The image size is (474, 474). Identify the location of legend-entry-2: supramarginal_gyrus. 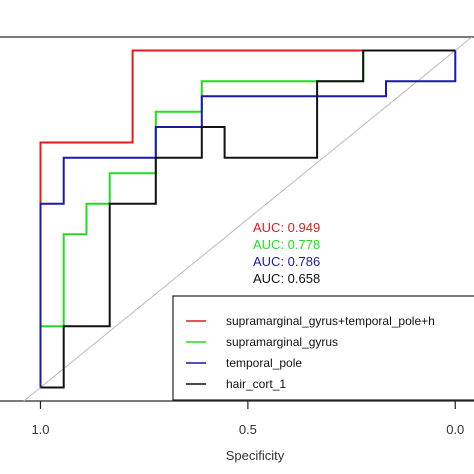
(282, 342).